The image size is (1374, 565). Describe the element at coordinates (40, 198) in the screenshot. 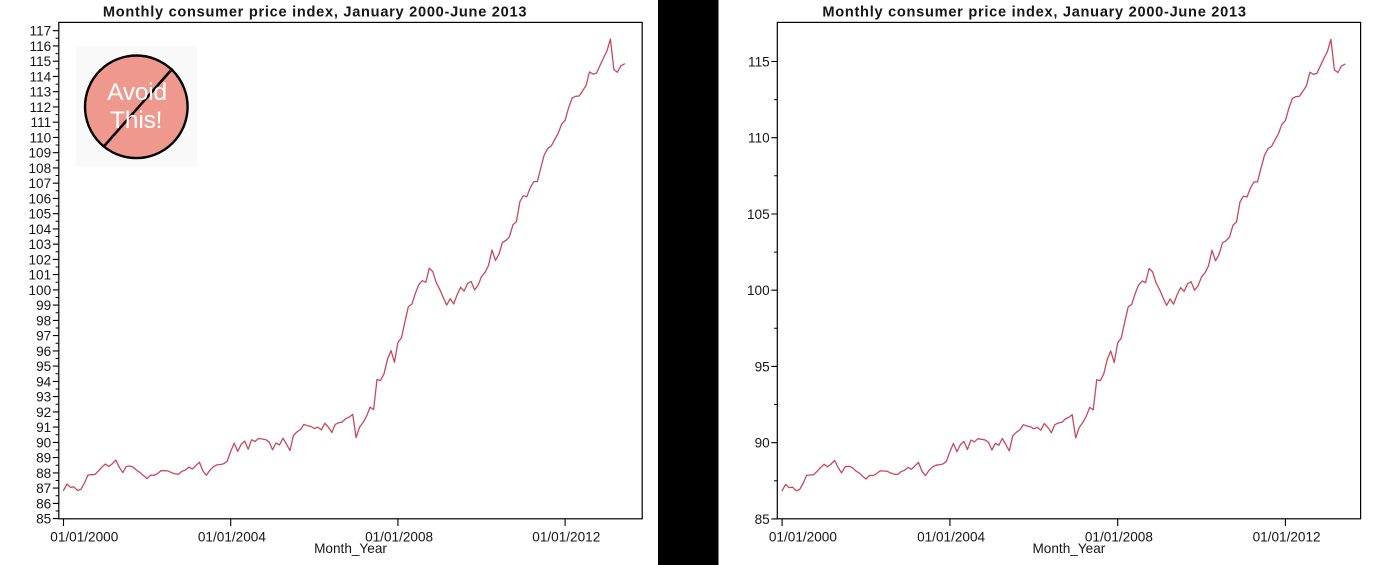

I see `svg-text: 106` at that location.